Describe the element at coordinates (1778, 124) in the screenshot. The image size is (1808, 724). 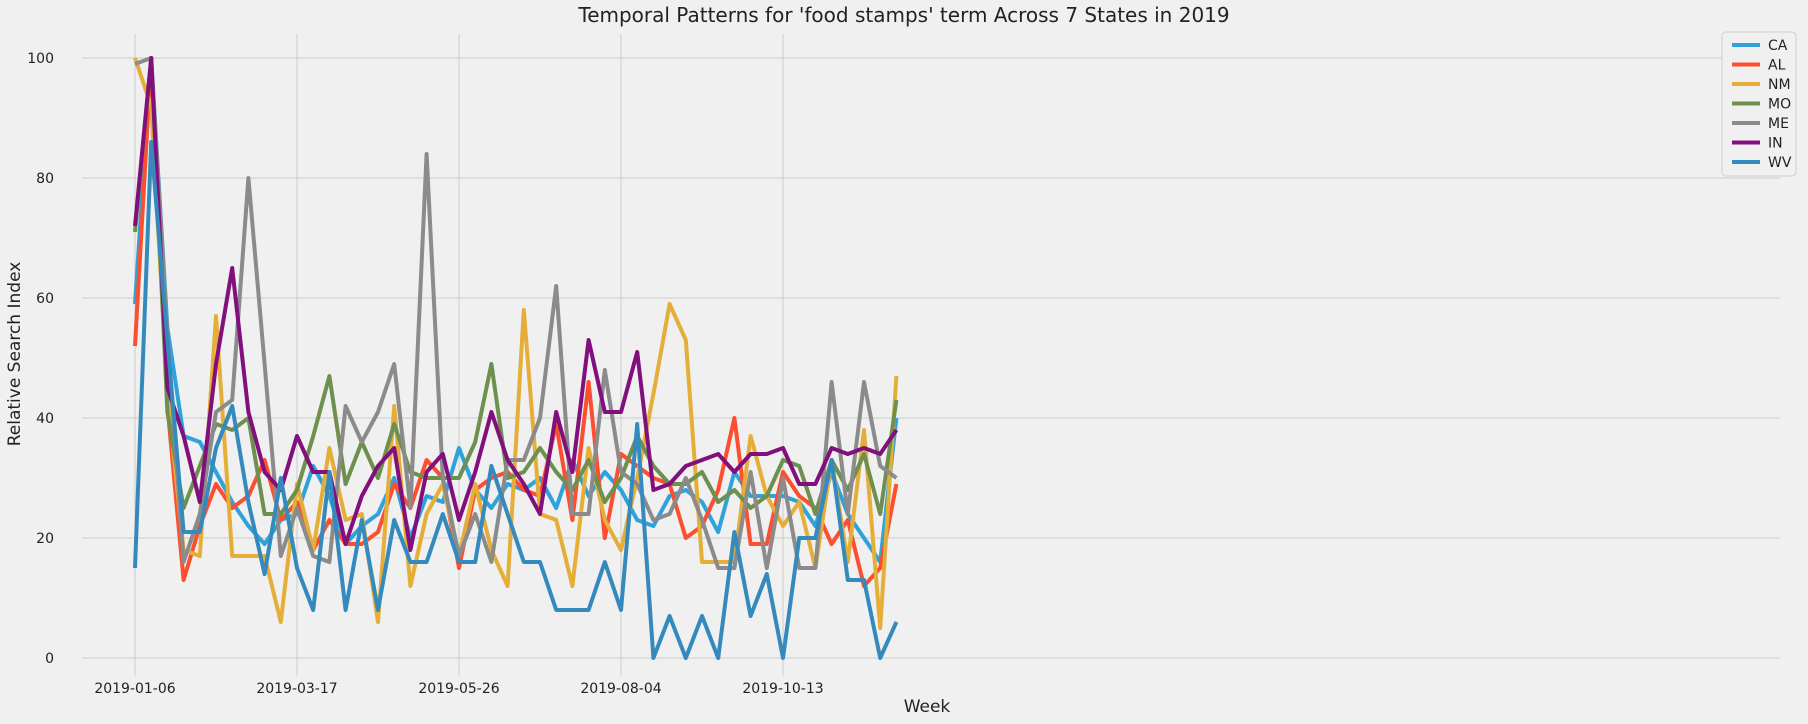
I see `legend-label-me: ME` at that location.